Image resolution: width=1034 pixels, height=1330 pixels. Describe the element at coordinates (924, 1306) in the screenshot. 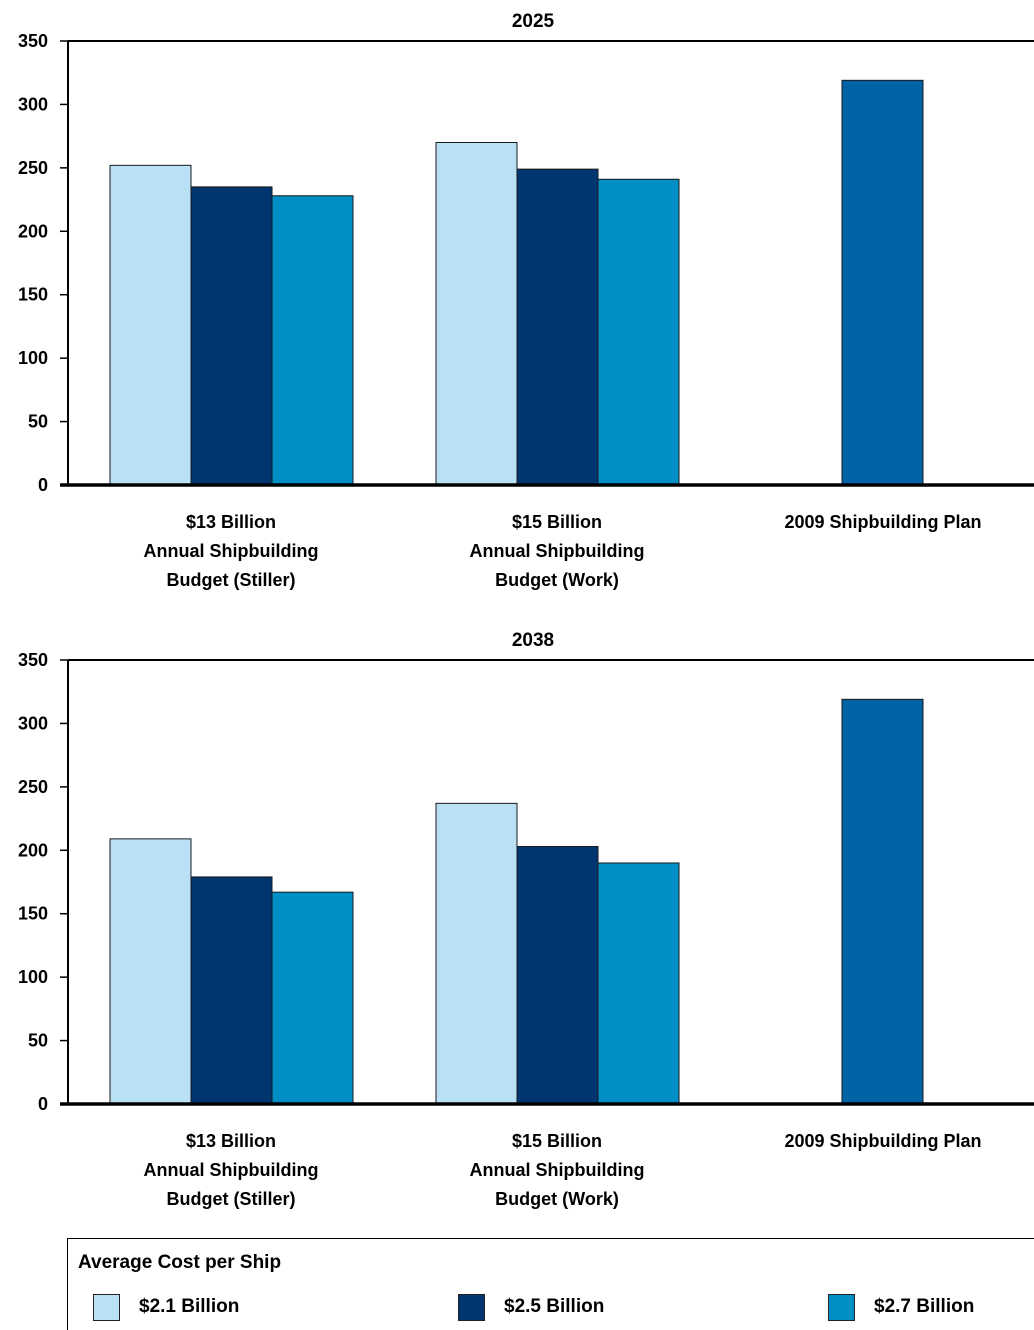

I see `legend-label-2-7-billion: $2.7 Billion` at that location.